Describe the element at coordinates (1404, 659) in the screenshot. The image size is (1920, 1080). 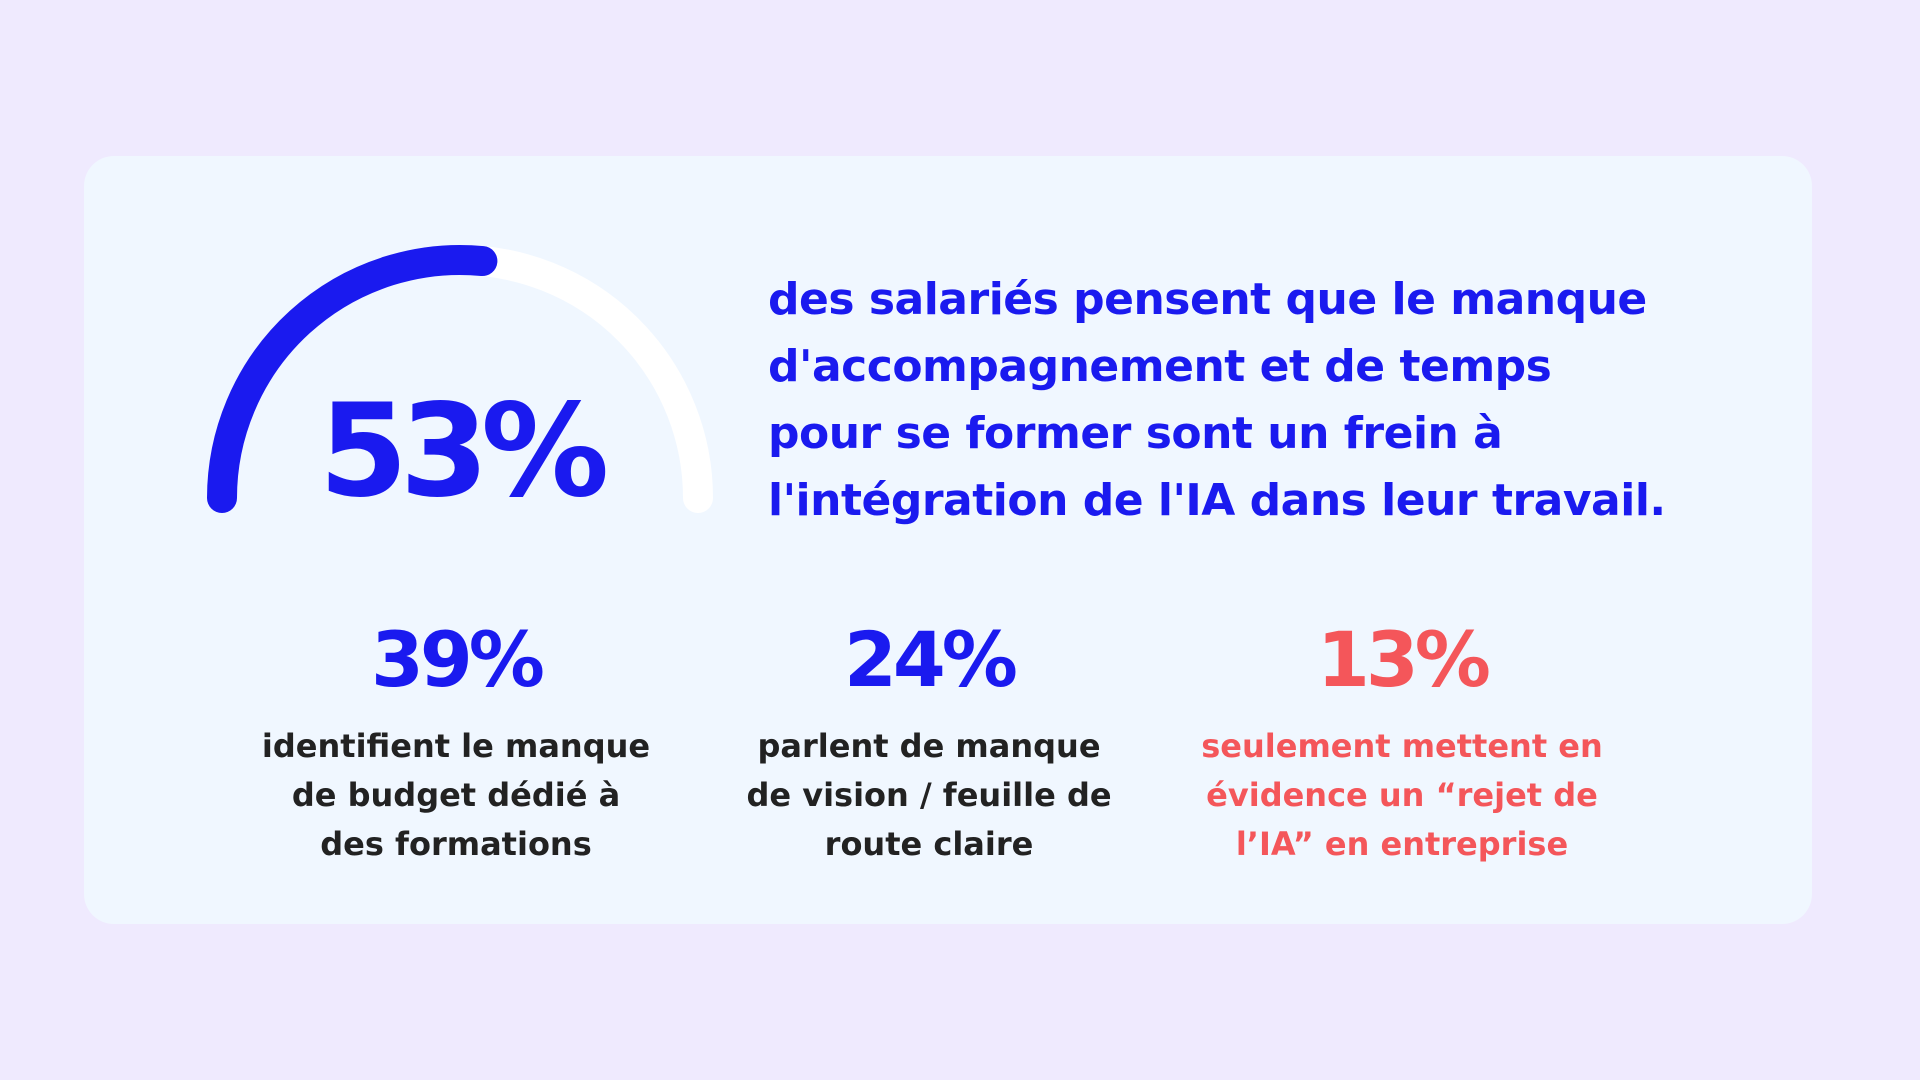
I see `stat-value: 13%` at that location.